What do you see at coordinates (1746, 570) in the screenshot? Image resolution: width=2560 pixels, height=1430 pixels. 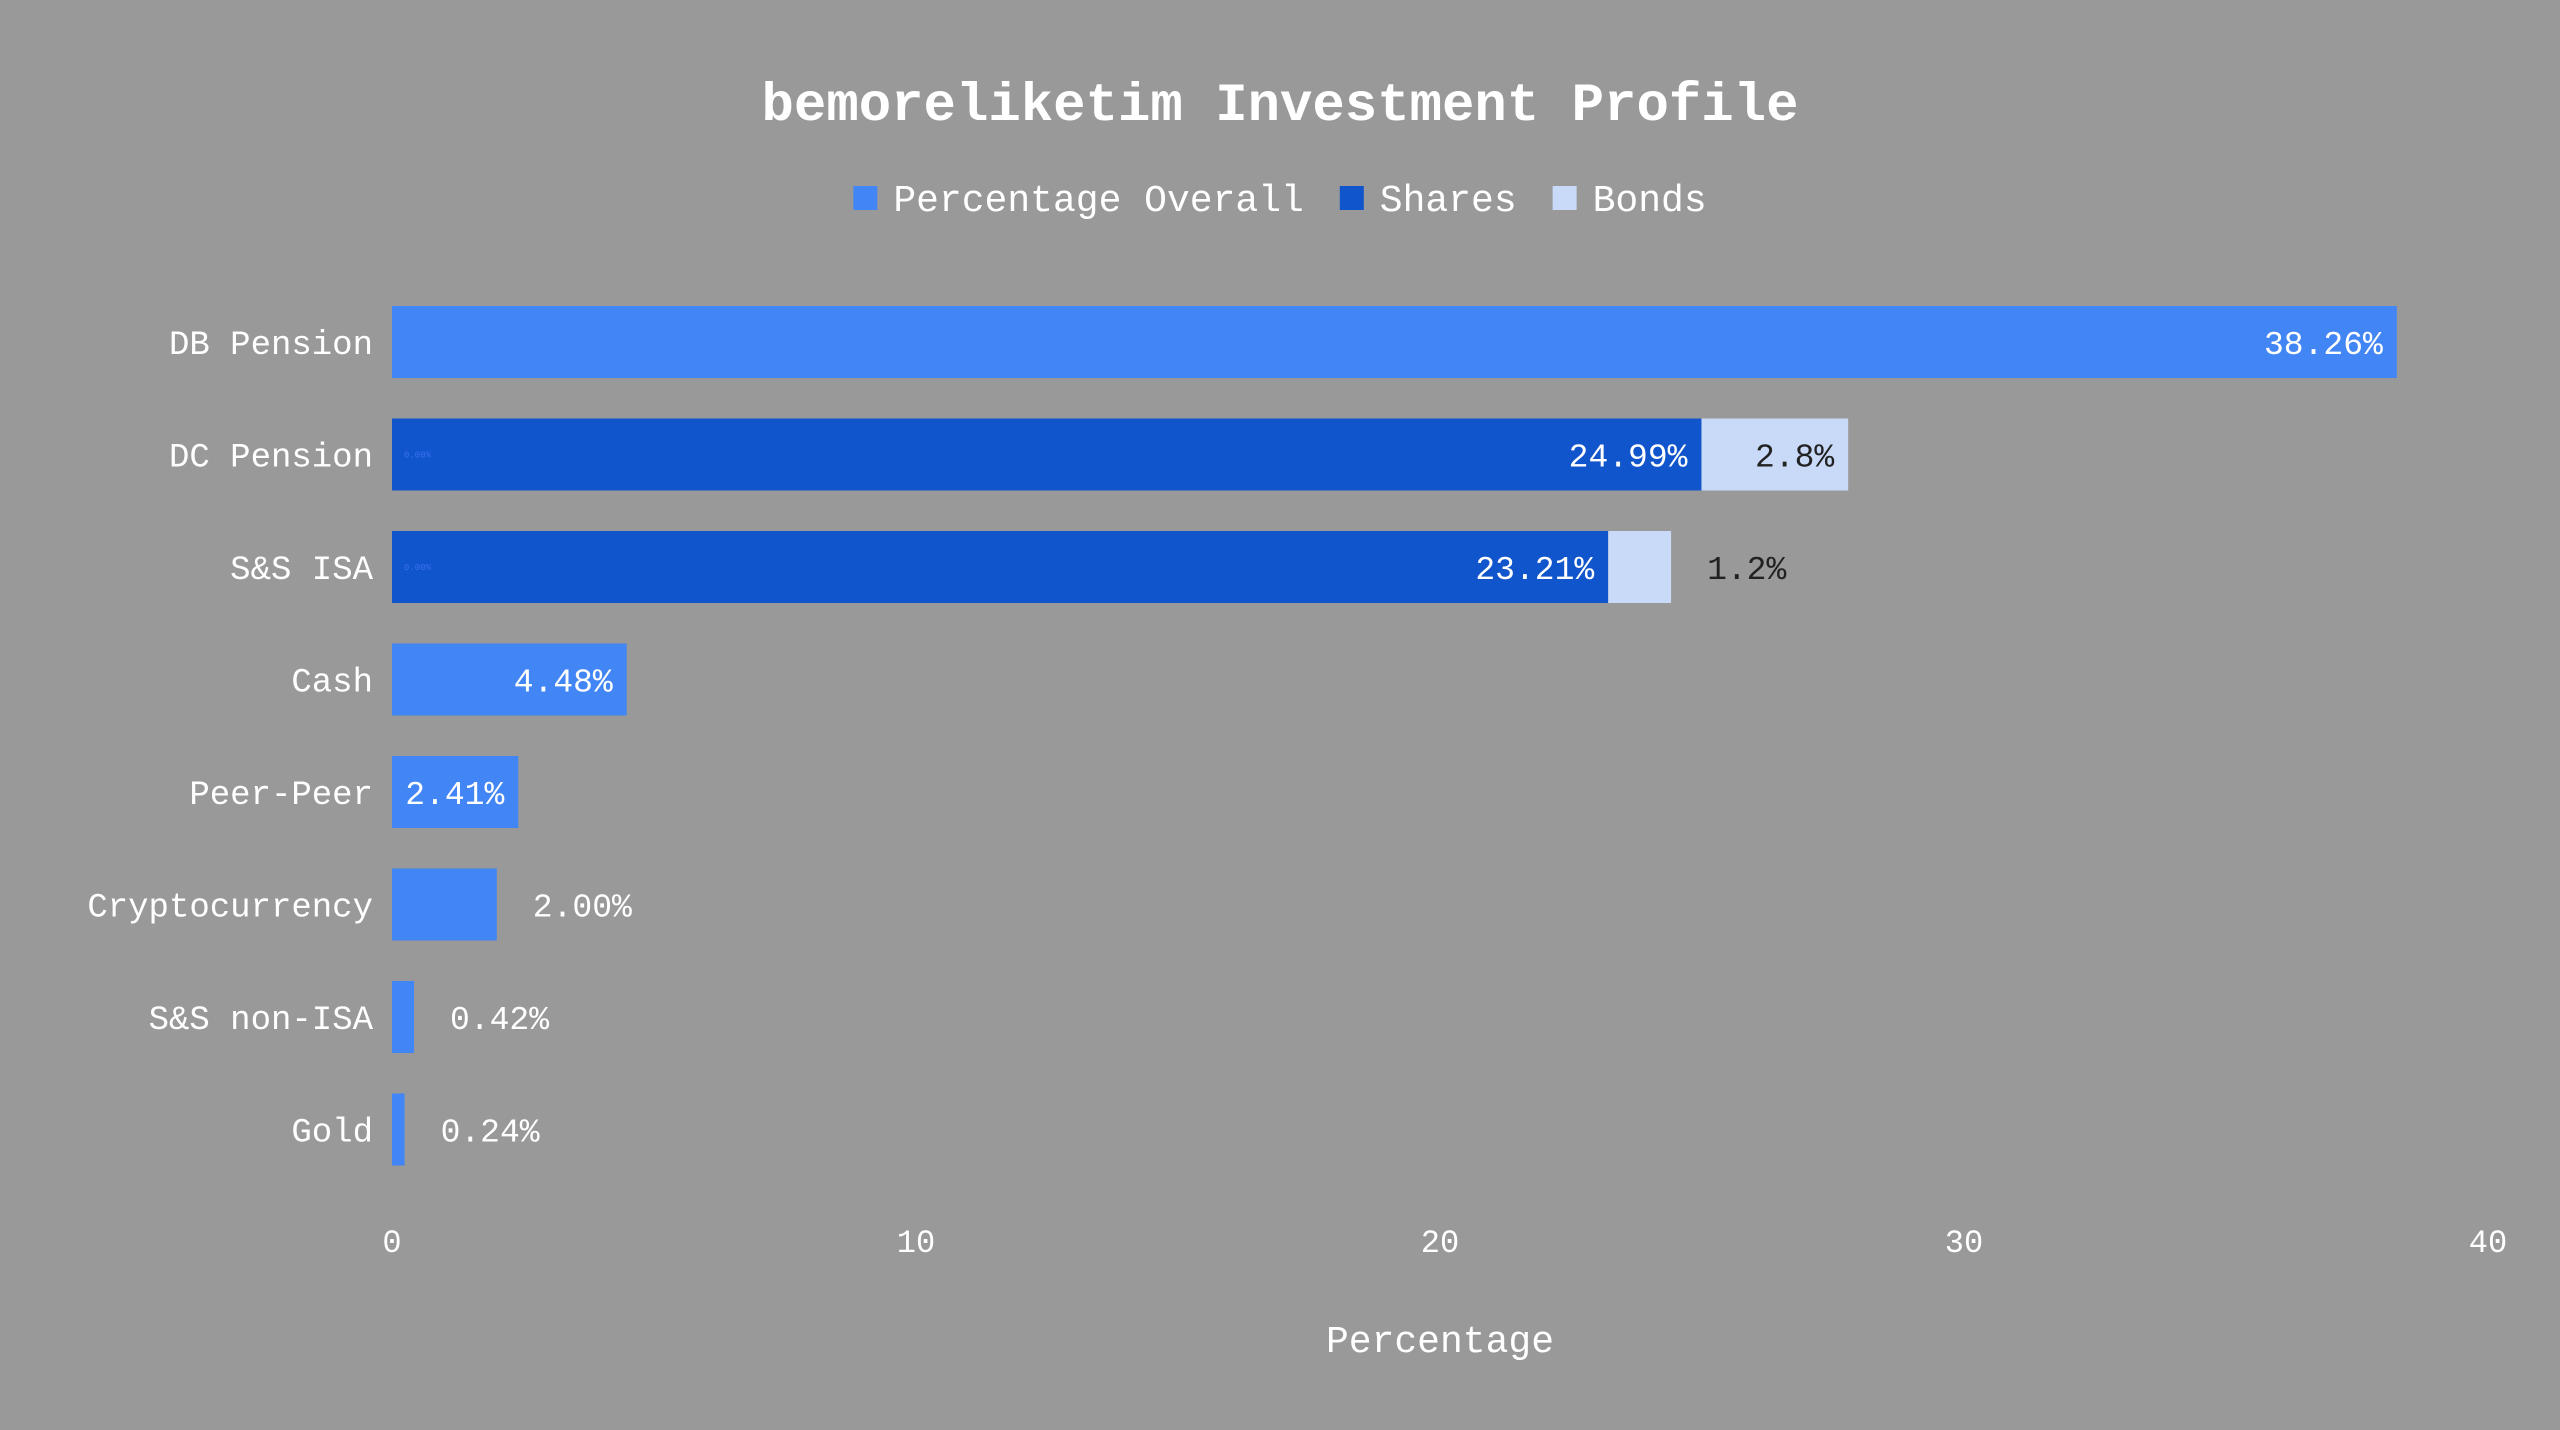 I see `data-label: 1.2%` at bounding box center [1746, 570].